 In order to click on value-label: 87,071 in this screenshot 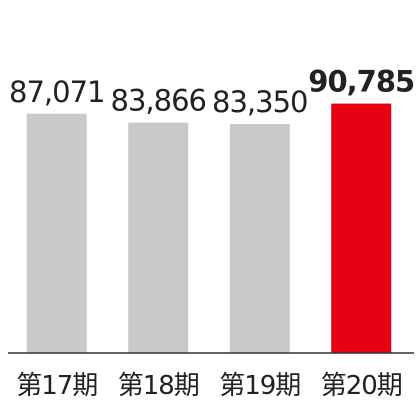, I will do `click(56, 92)`.